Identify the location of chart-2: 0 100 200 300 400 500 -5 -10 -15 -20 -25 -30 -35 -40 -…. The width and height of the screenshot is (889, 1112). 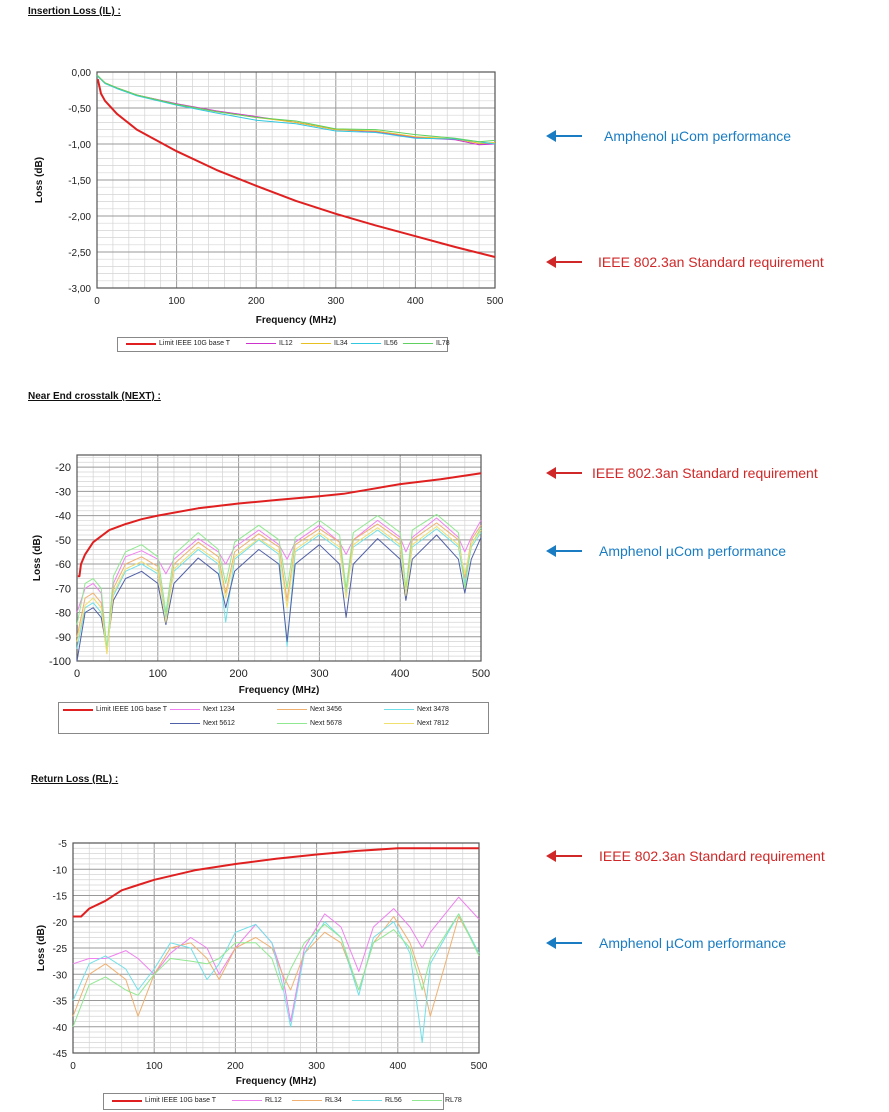
(262, 963).